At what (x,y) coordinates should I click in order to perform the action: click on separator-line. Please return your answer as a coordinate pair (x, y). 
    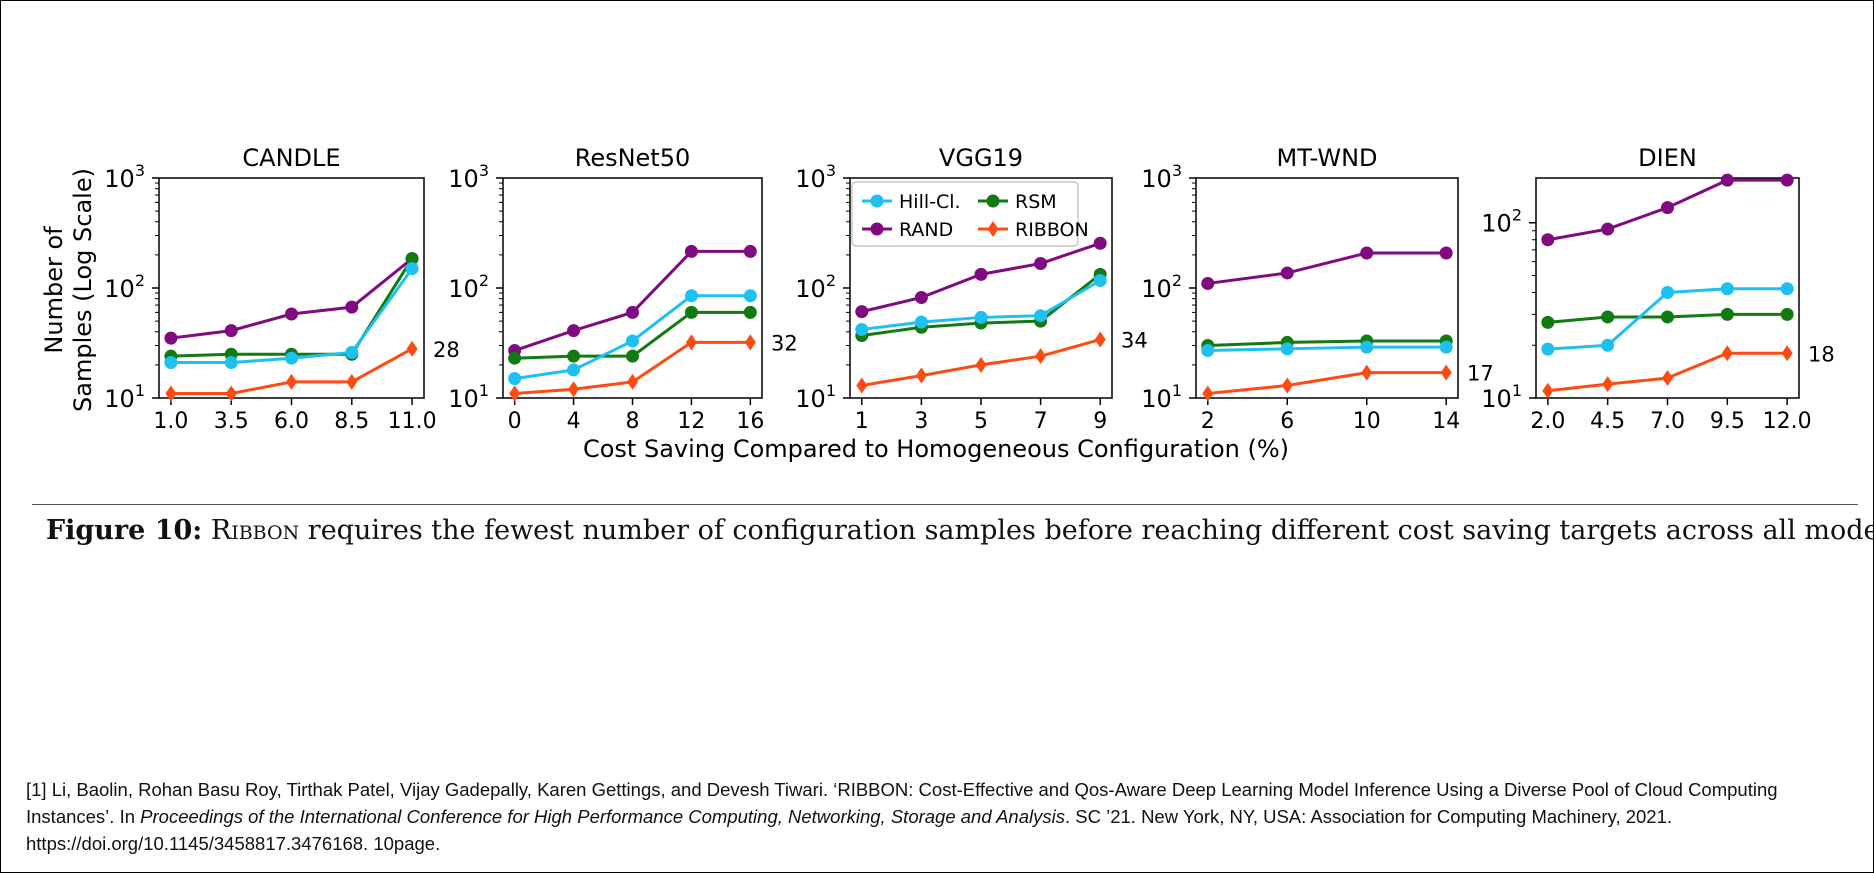
    Looking at the image, I should click on (945, 504).